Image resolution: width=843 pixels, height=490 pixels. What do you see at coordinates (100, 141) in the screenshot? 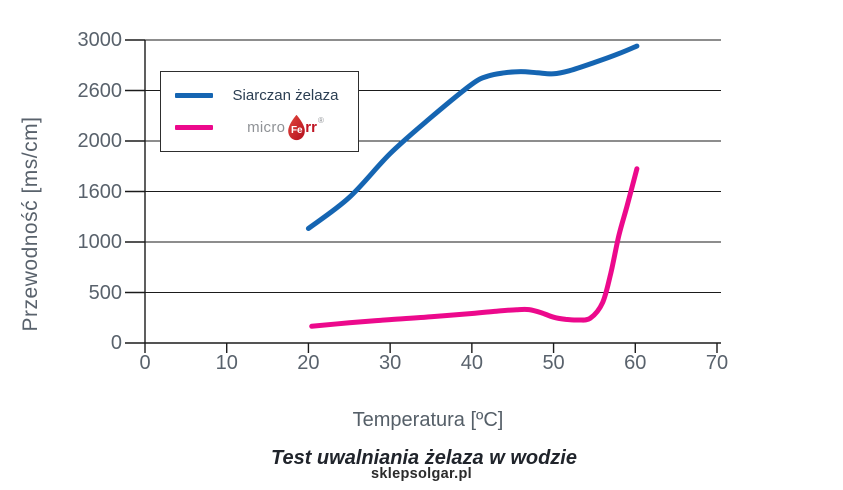
I see `y-tick-label: 2000` at bounding box center [100, 141].